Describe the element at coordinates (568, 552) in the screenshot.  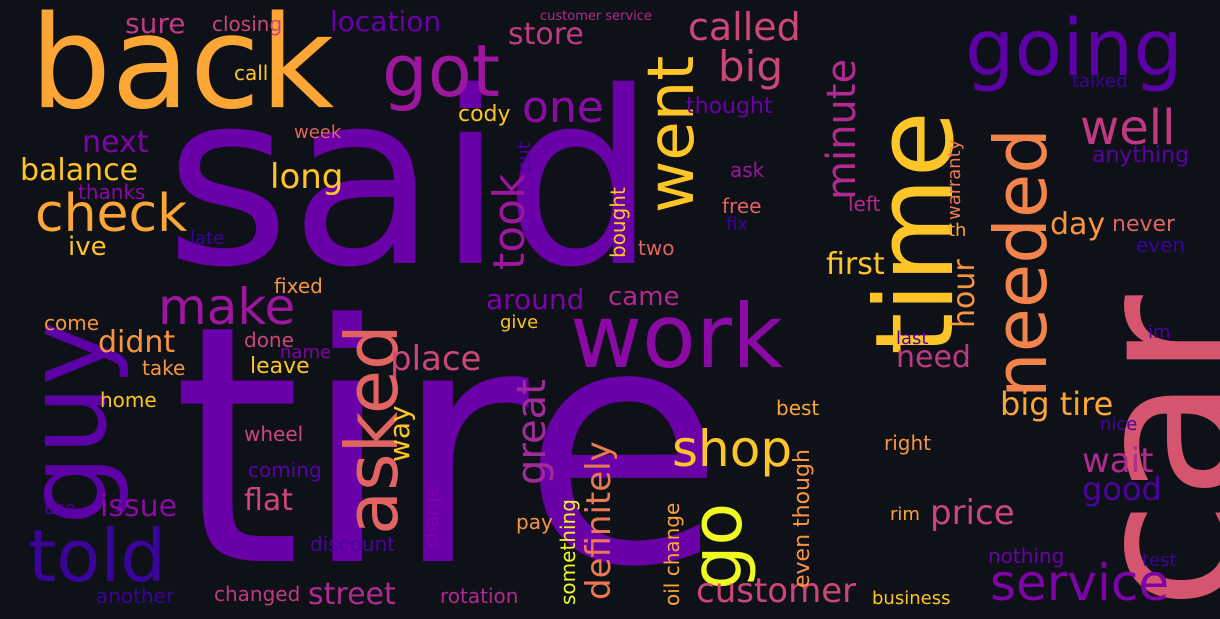
I see `word-something: something` at that location.